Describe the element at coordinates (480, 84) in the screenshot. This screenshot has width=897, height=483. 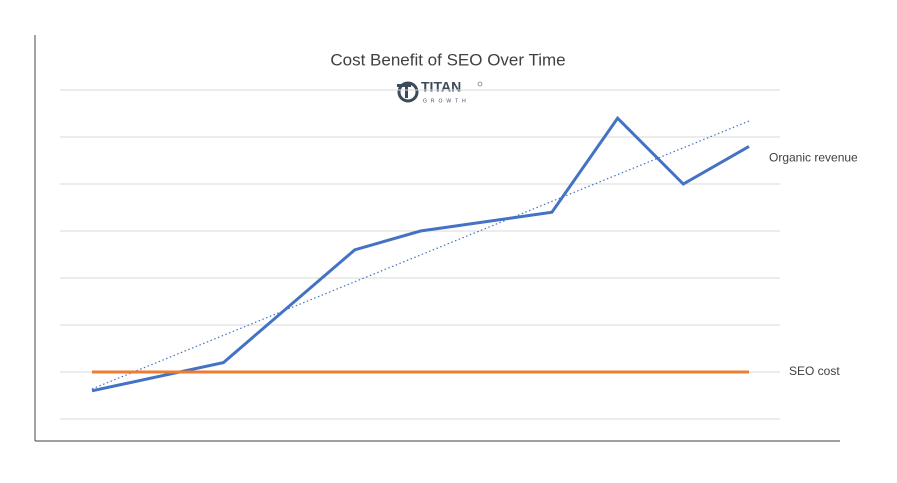
I see `logo-registered` at that location.